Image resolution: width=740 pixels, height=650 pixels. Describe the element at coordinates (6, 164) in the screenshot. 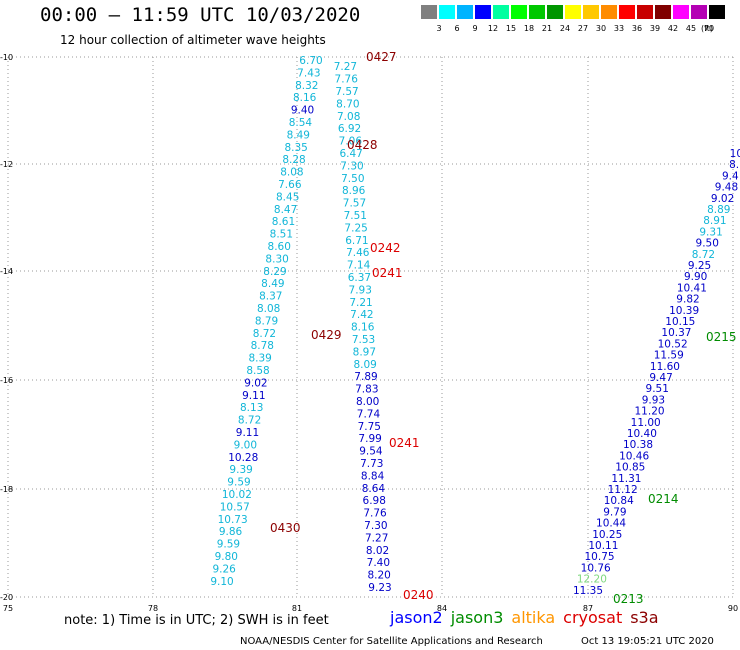

I see `y-tick-label: -12` at that location.